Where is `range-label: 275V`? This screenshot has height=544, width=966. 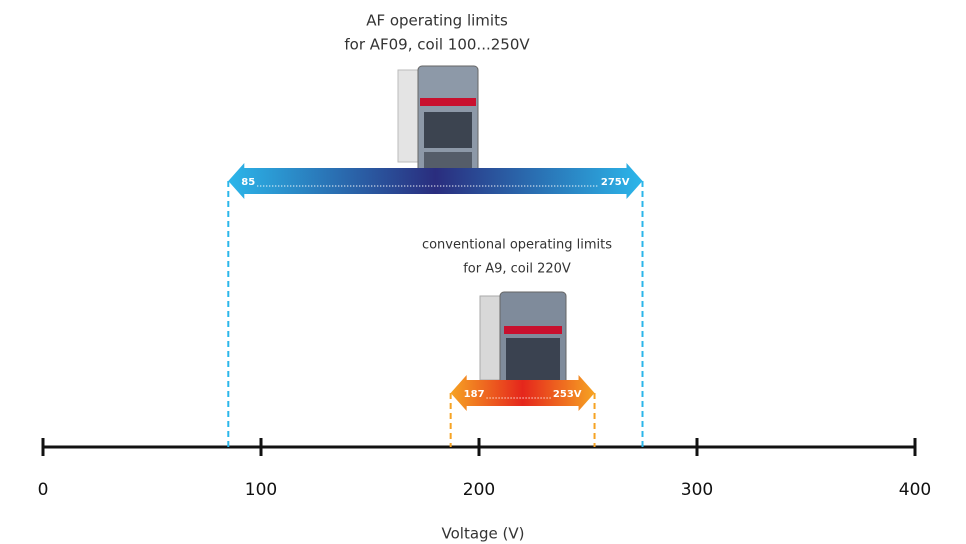
range-label: 275V is located at coordinates (615, 182).